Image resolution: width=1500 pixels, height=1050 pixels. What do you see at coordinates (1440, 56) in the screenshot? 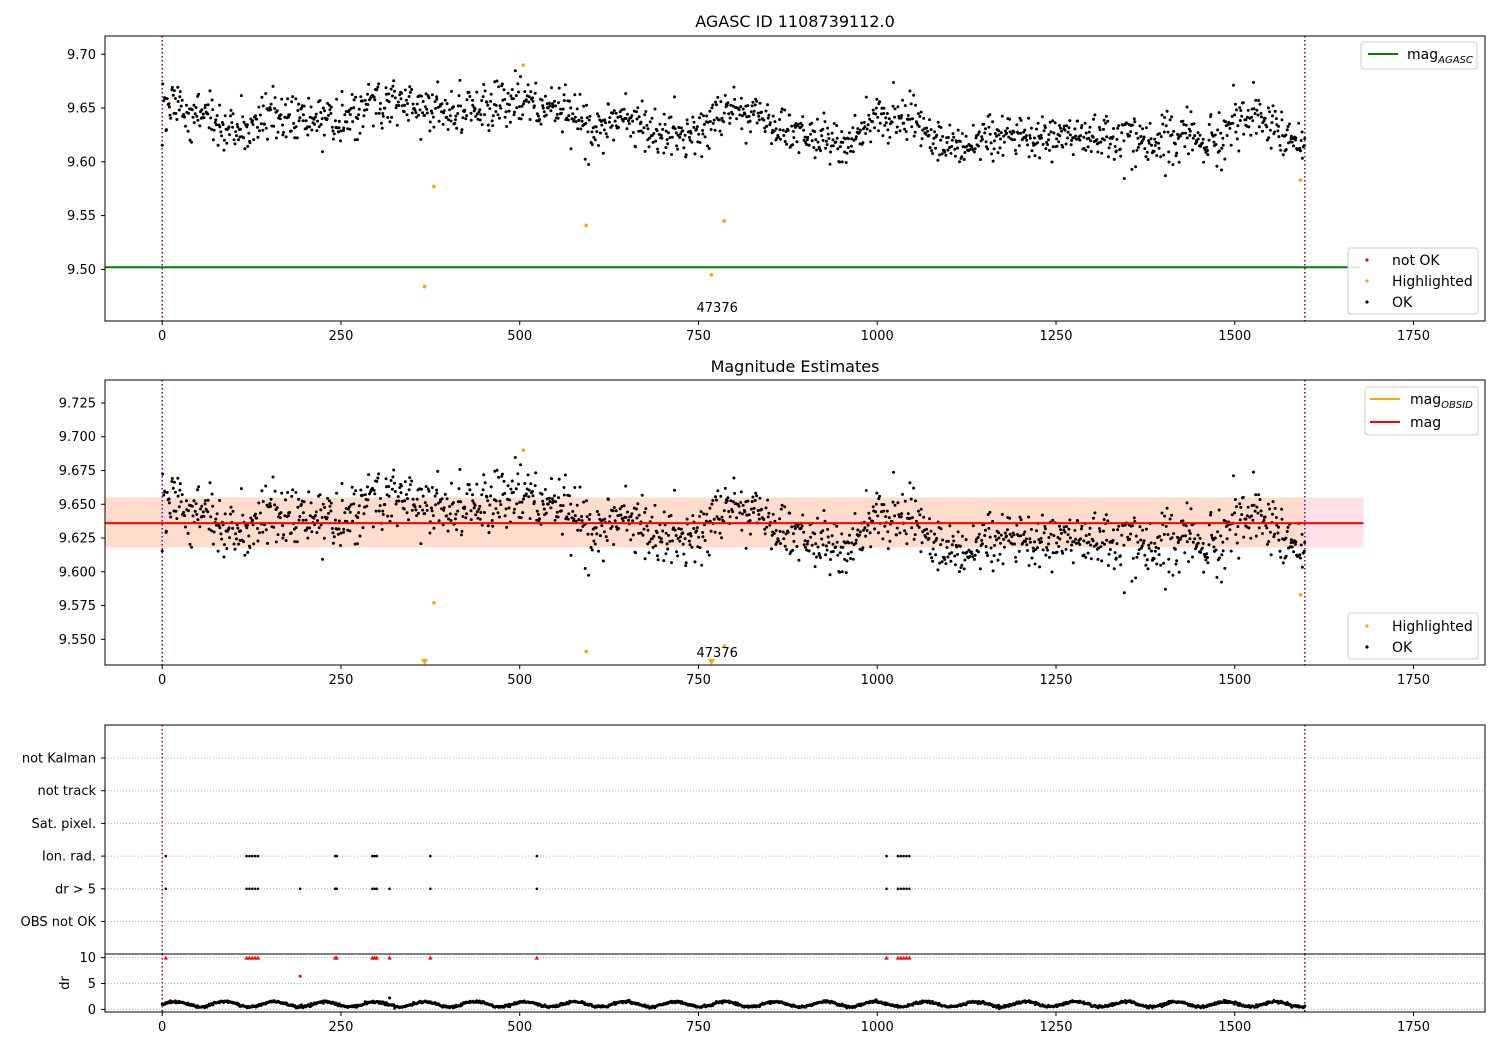
I see `legend-mag-agasc-label: magAGASC` at bounding box center [1440, 56].